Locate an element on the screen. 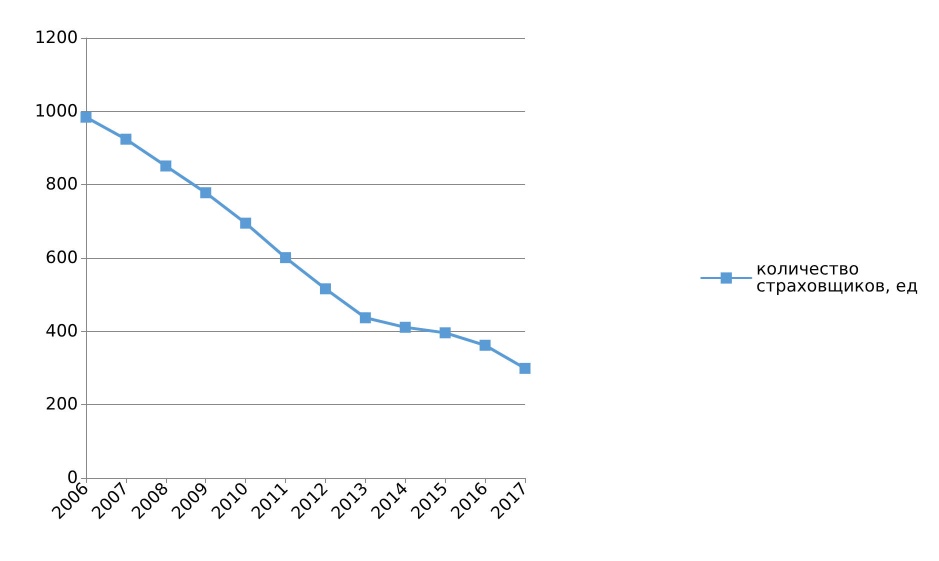 This screenshot has width=939, height=561. y-tick-label: 1200 is located at coordinates (56, 38).